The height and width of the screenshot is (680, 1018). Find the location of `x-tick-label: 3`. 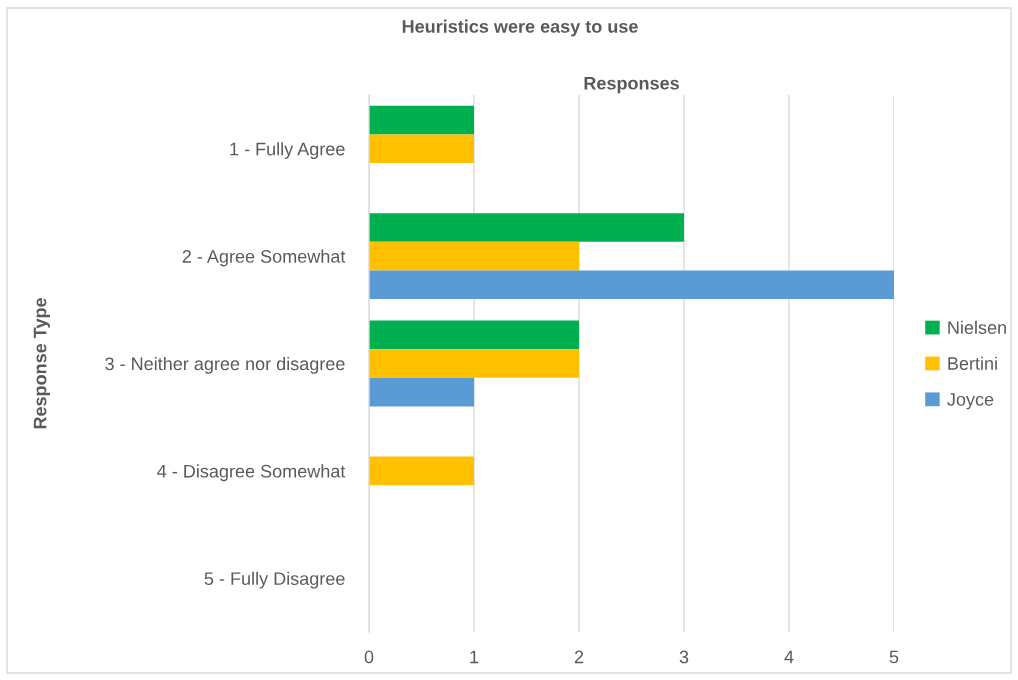

x-tick-label: 3 is located at coordinates (684, 657).